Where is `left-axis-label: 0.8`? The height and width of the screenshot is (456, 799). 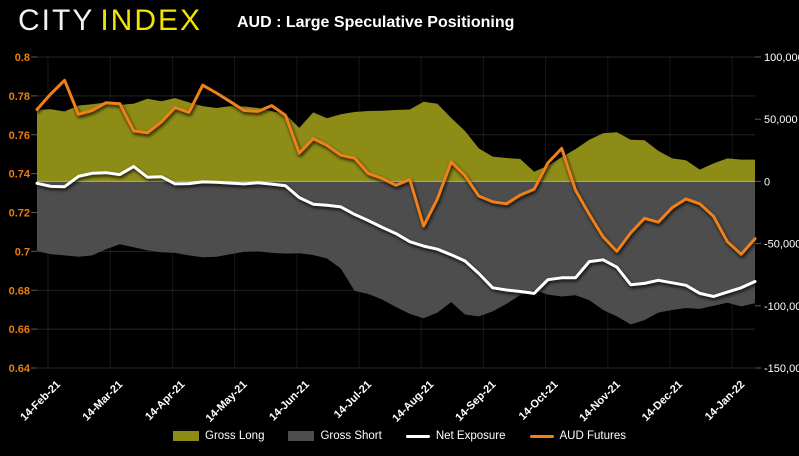 left-axis-label: 0.8 is located at coordinates (22, 58).